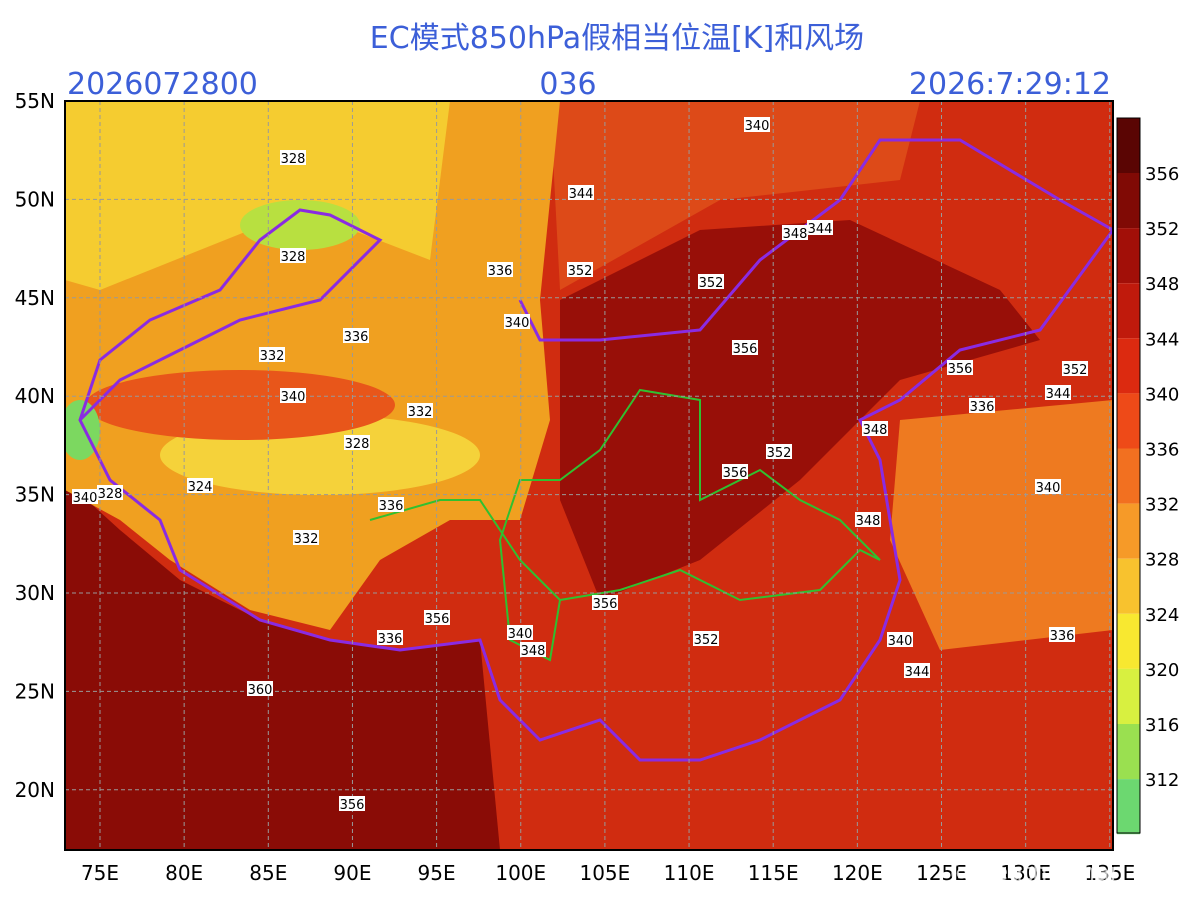  What do you see at coordinates (1010, 84) in the screenshot?
I see `valid-time: 2026:7:29:12` at bounding box center [1010, 84].